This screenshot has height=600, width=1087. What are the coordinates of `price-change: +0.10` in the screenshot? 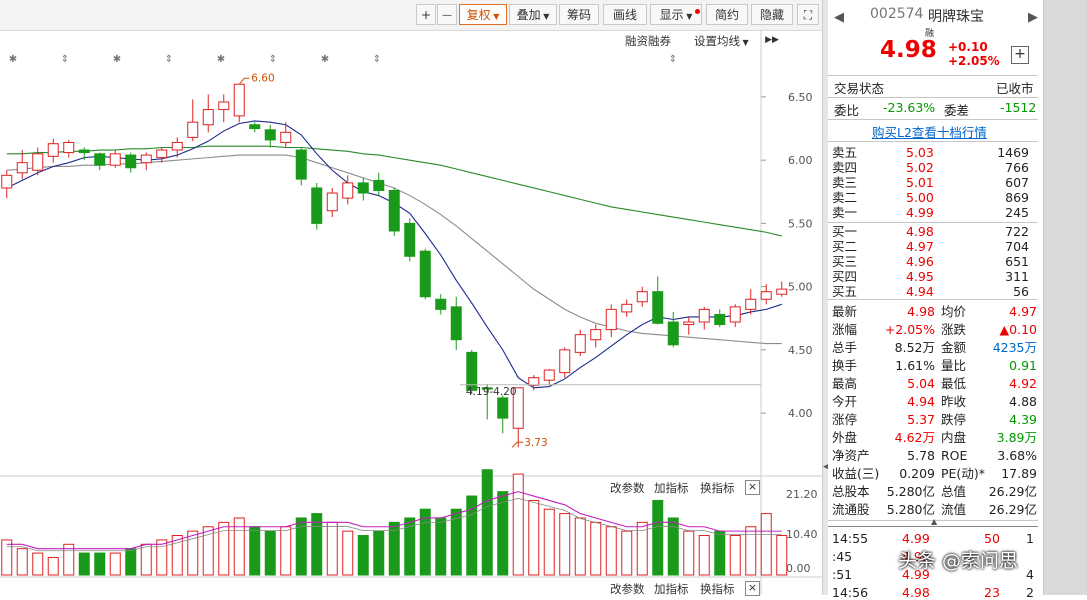 It's located at (968, 47).